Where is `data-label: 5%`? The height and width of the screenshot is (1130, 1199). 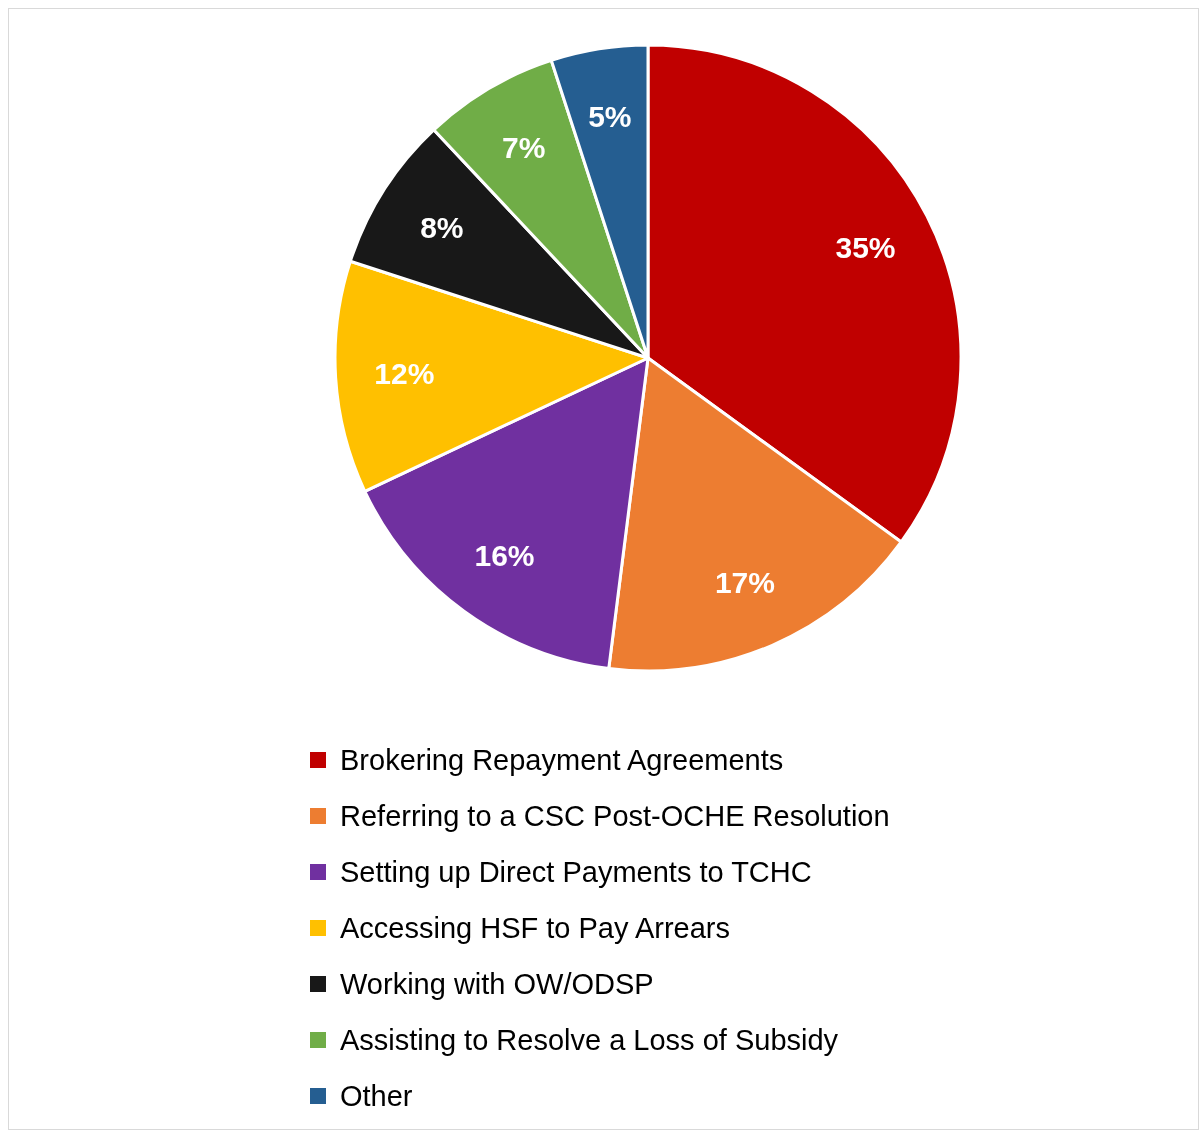
data-label: 5% is located at coordinates (610, 117).